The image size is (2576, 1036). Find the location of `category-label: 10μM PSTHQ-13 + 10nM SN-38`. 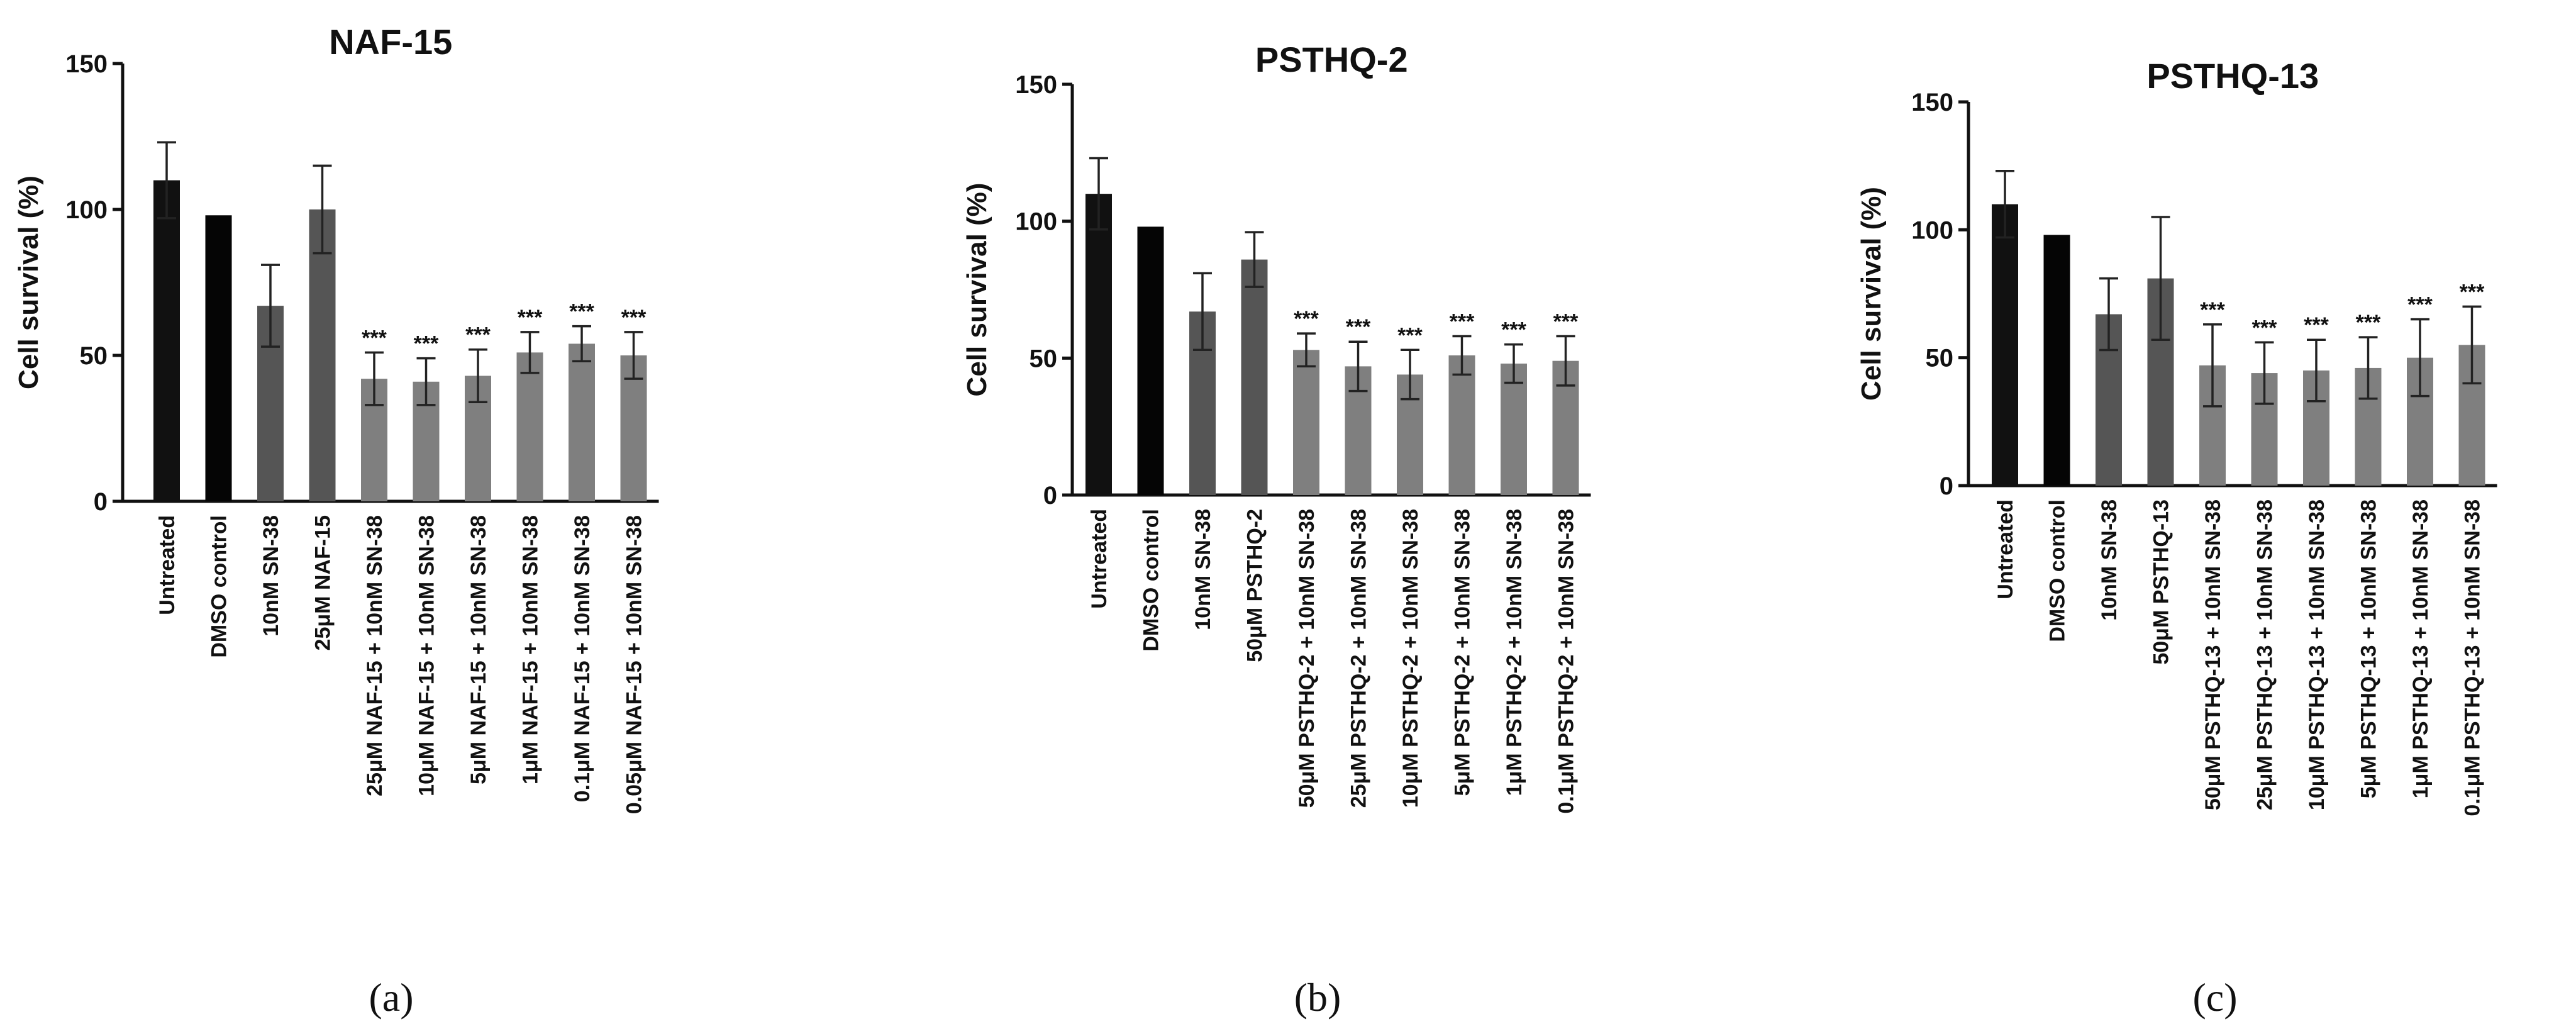

category-label: 10μM PSTHQ-13 + 10nM SN-38 is located at coordinates (2317, 654).